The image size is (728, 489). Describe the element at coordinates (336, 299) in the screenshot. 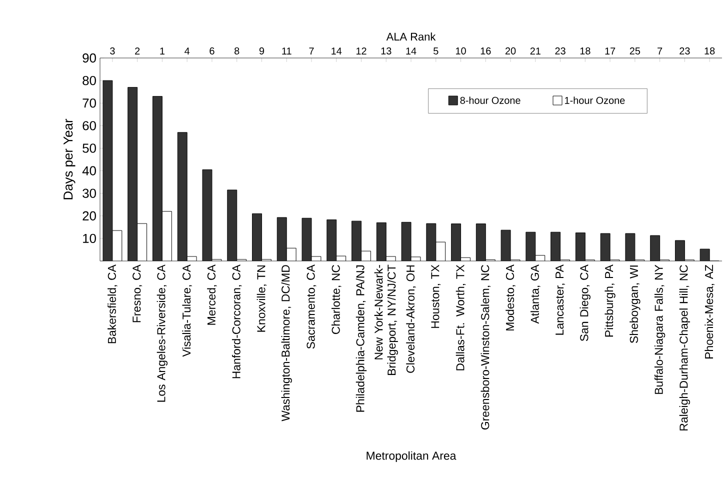

I see `x-tick-label: Charlotte, NC` at that location.